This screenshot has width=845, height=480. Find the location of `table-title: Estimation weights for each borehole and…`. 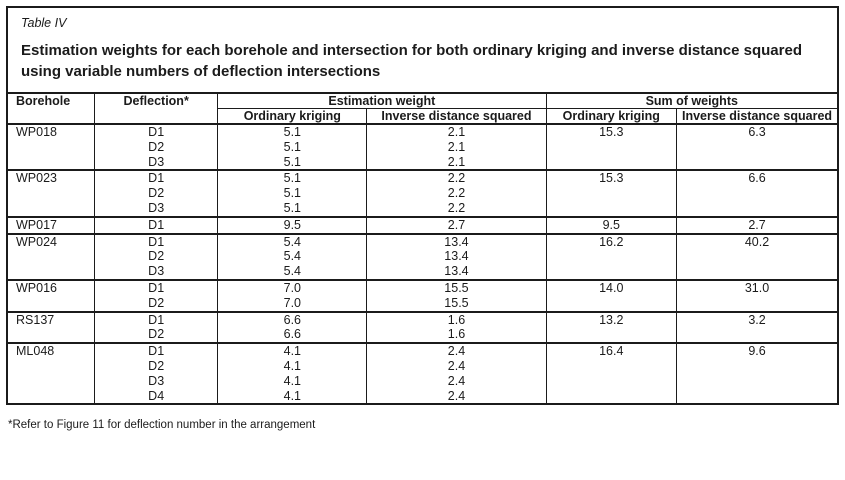

table-title: Estimation weights for each borehole and… is located at coordinates (411, 61).